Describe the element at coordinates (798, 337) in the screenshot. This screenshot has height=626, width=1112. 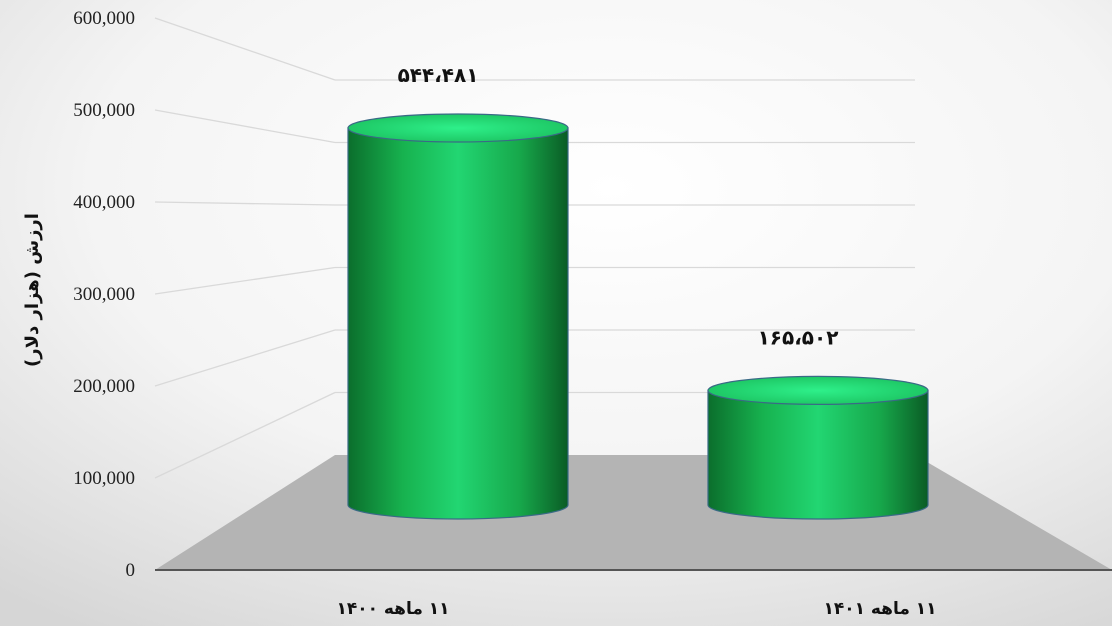
I see `data-label: ۱۶۵،۵۰۲` at that location.